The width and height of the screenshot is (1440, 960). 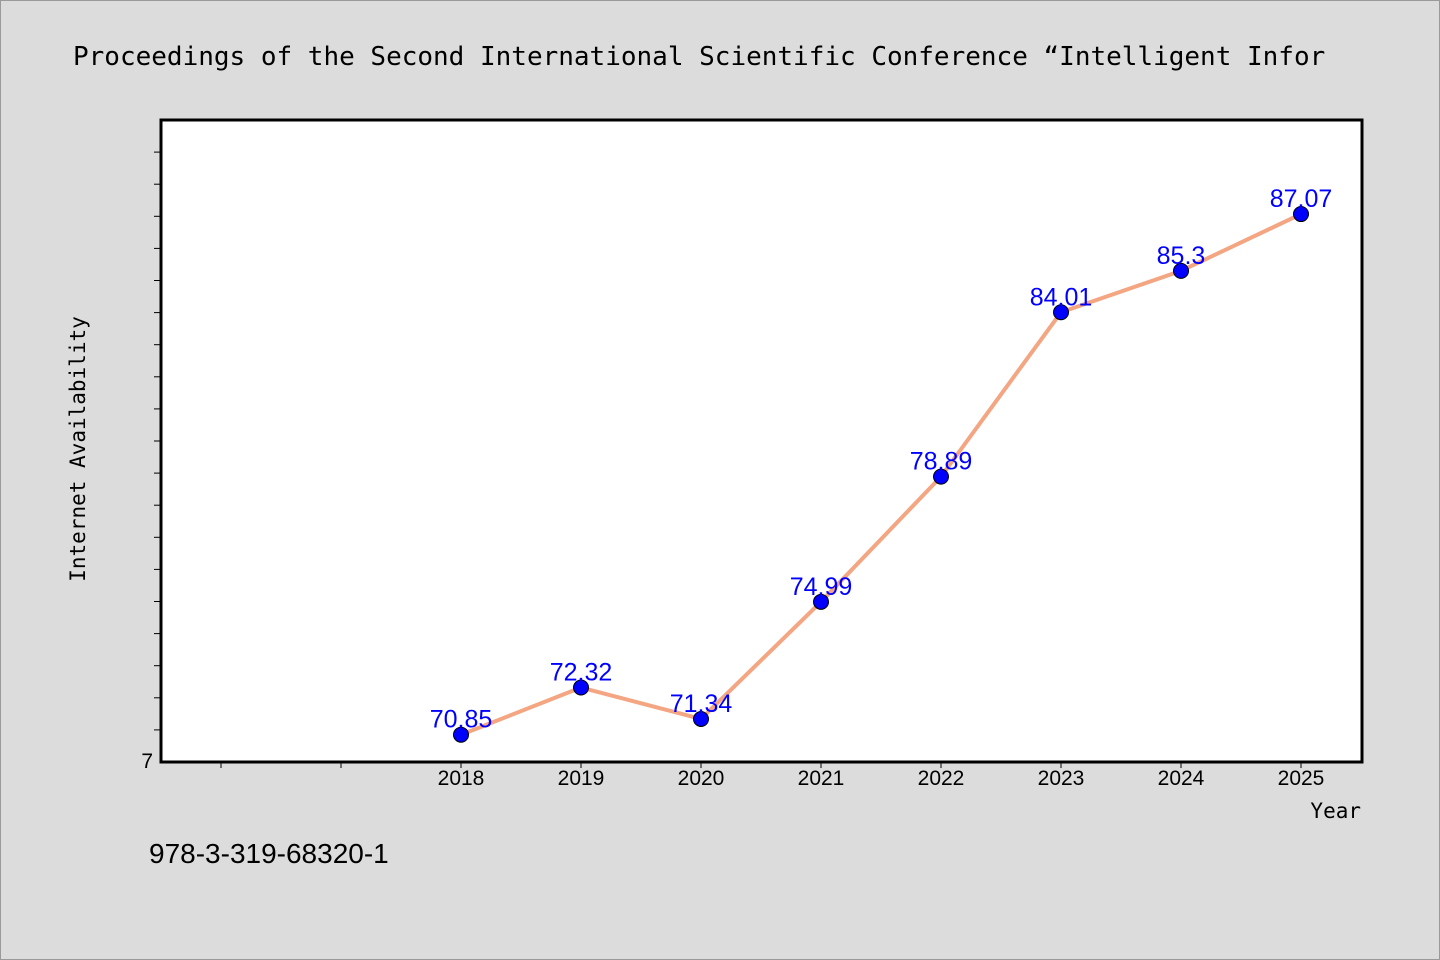 What do you see at coordinates (1181, 256) in the screenshot?
I see `data-label: 85.3` at bounding box center [1181, 256].